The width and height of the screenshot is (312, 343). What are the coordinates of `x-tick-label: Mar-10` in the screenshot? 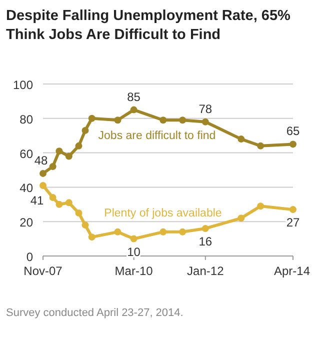 It's located at (134, 271).